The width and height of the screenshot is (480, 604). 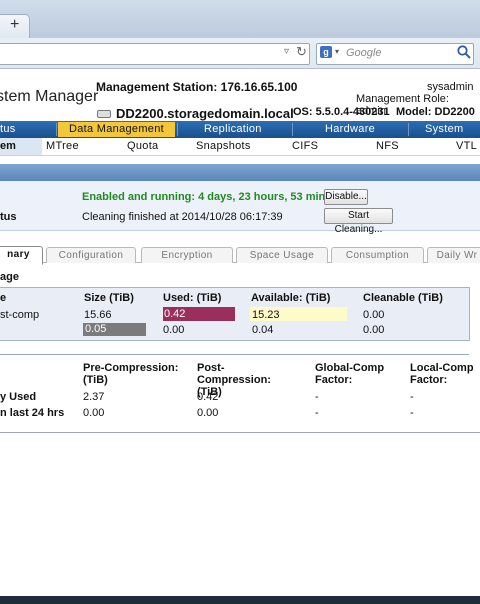 I want to click on column-header: Local-Comp Factor:, so click(x=442, y=374).